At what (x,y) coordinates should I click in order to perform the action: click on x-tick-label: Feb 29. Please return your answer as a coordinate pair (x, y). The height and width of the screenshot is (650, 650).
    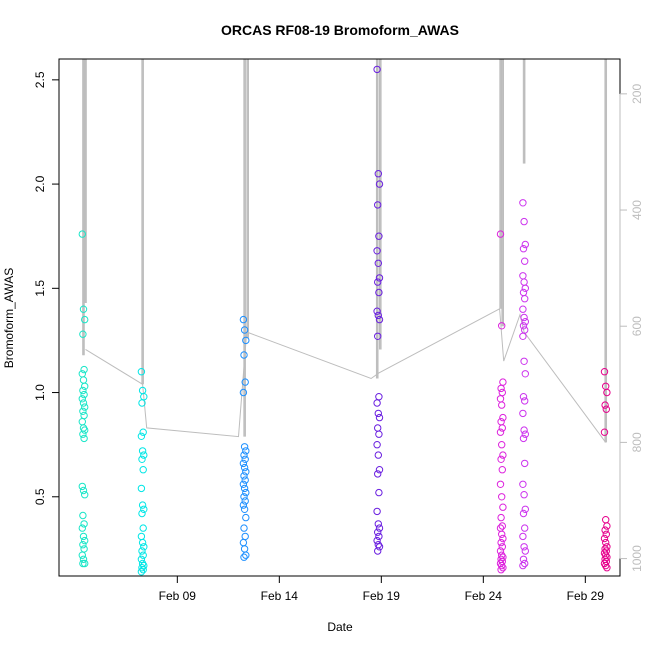
    Looking at the image, I should click on (586, 596).